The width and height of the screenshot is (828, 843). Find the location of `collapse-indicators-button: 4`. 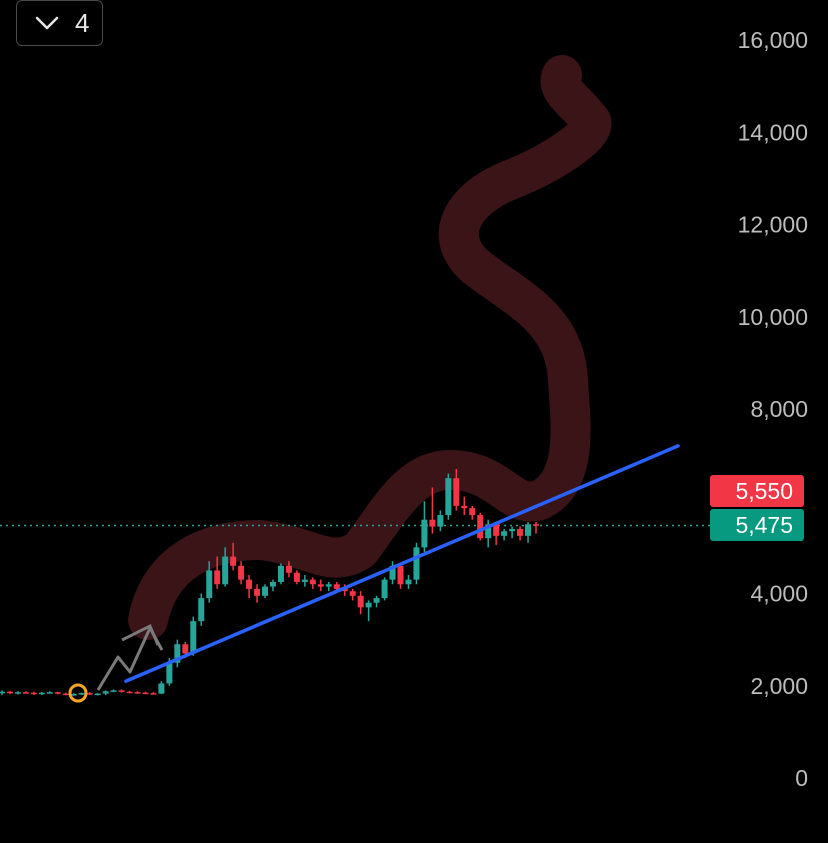

collapse-indicators-button: 4 is located at coordinates (59, 23).